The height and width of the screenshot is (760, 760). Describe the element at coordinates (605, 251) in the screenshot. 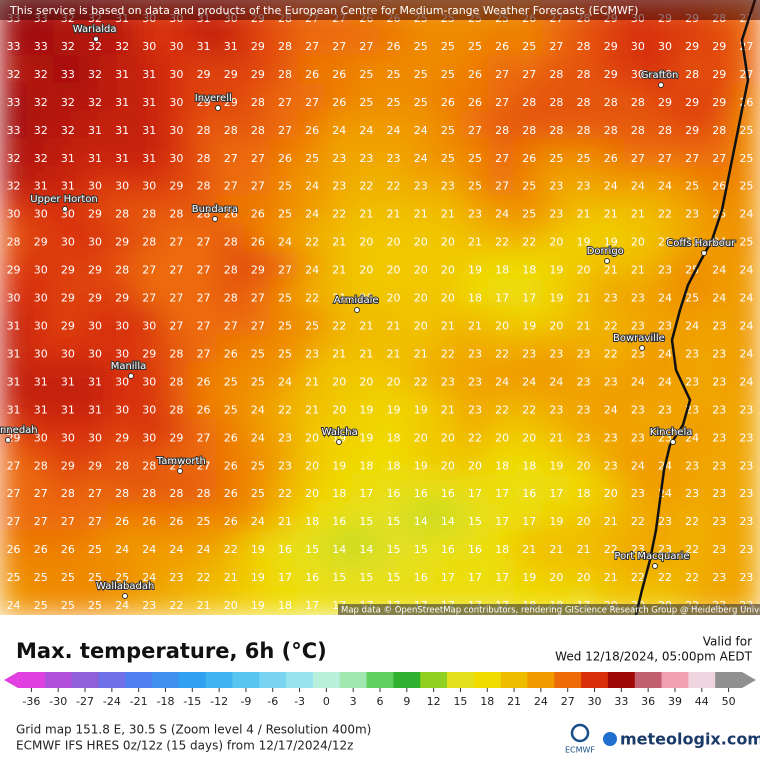

I see `town-label: Dorrigo` at that location.